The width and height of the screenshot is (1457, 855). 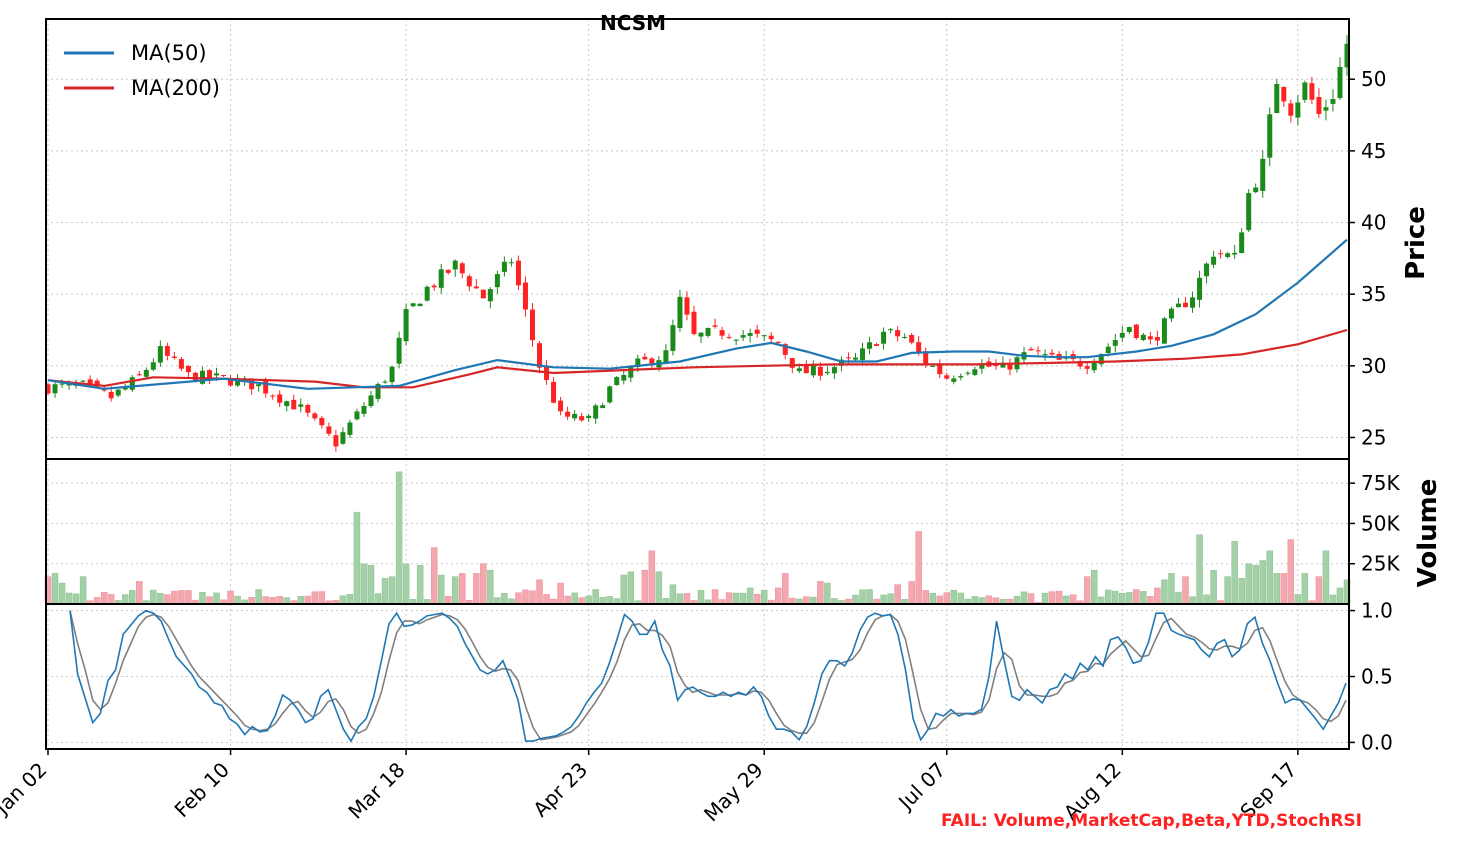 What do you see at coordinates (733, 792) in the screenshot?
I see `x-tick-label: May 29` at bounding box center [733, 792].